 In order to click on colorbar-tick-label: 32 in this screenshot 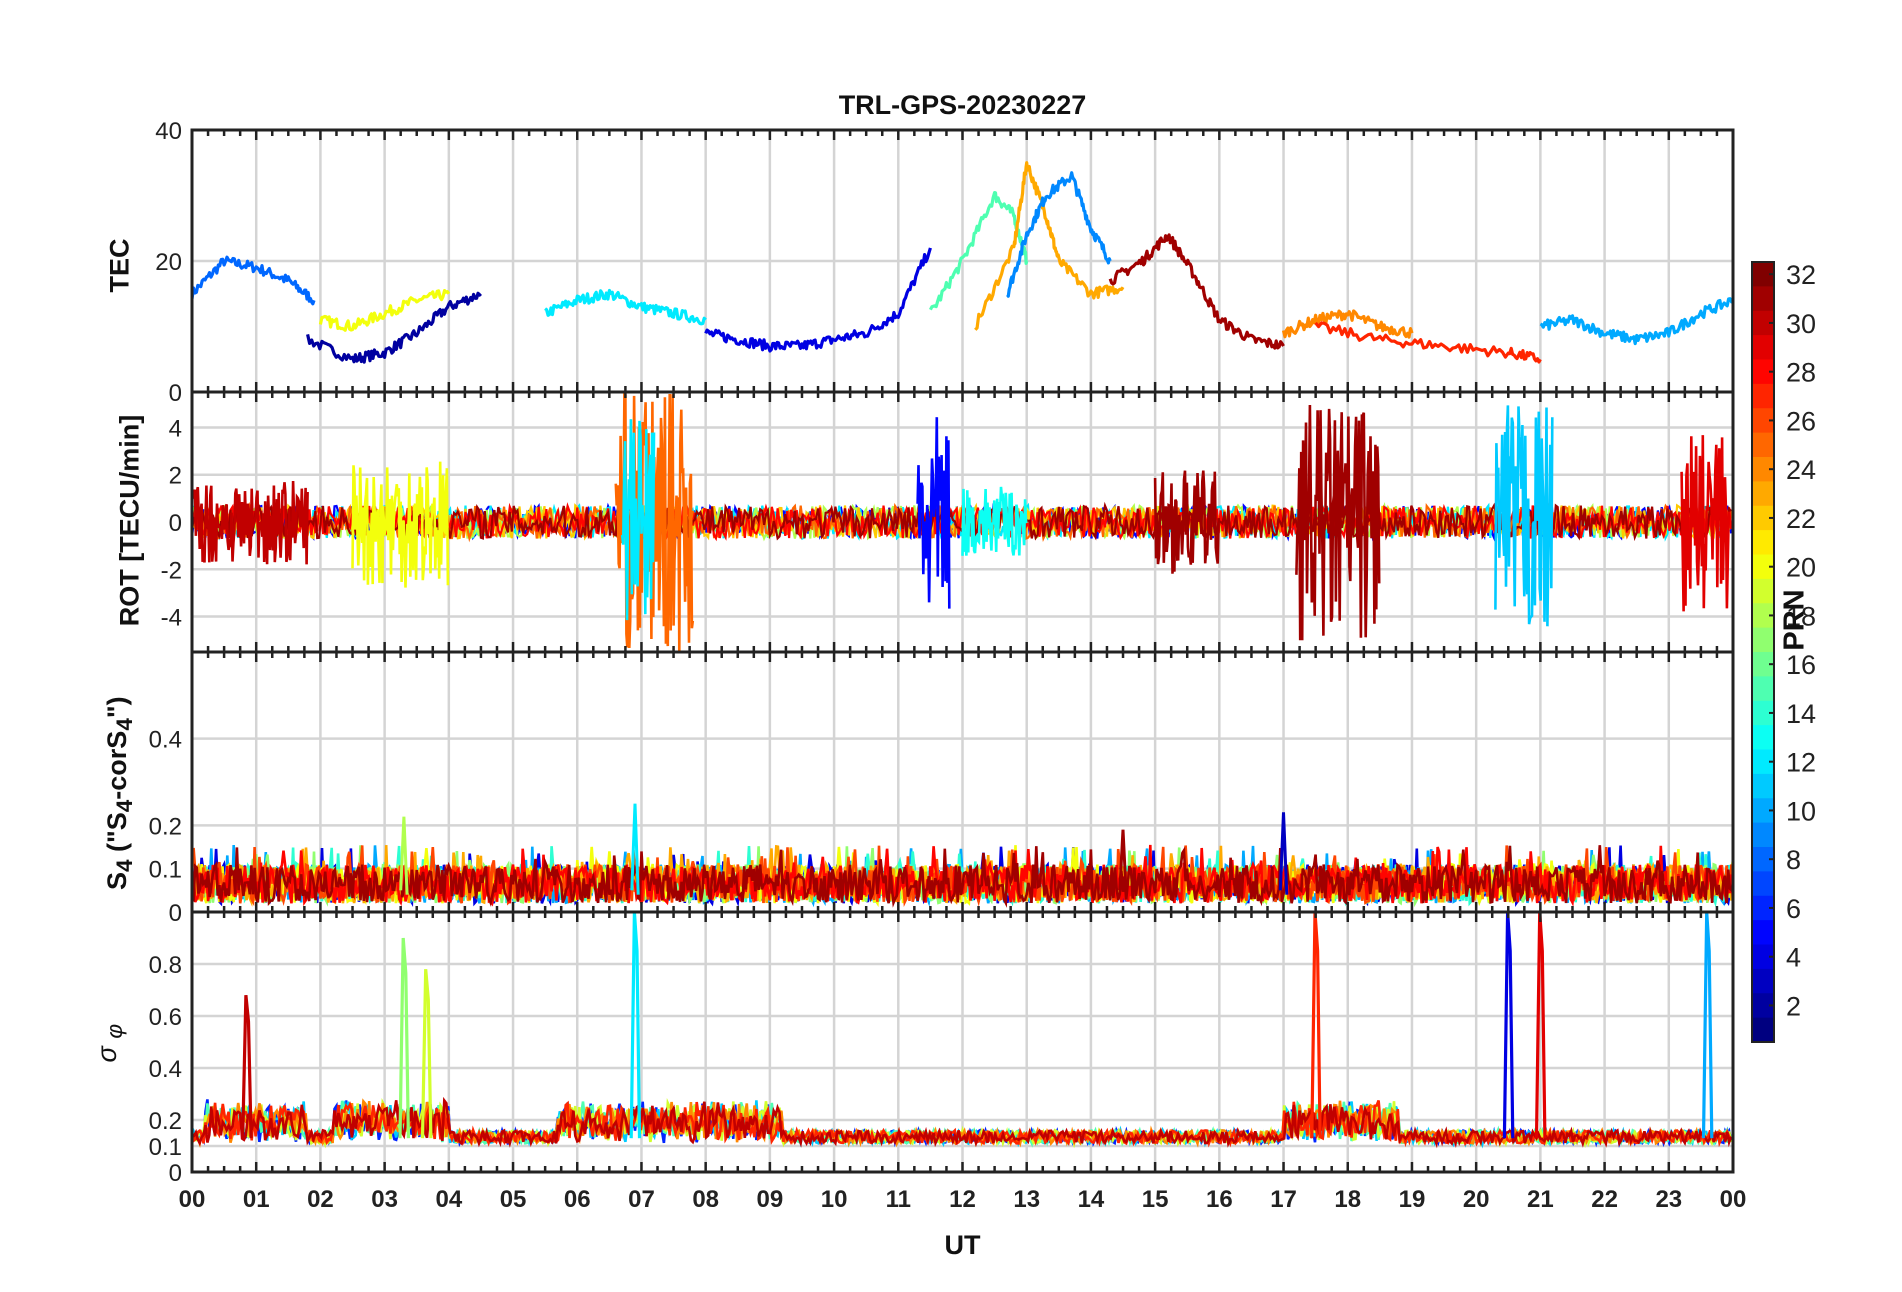, I will do `click(1801, 275)`.